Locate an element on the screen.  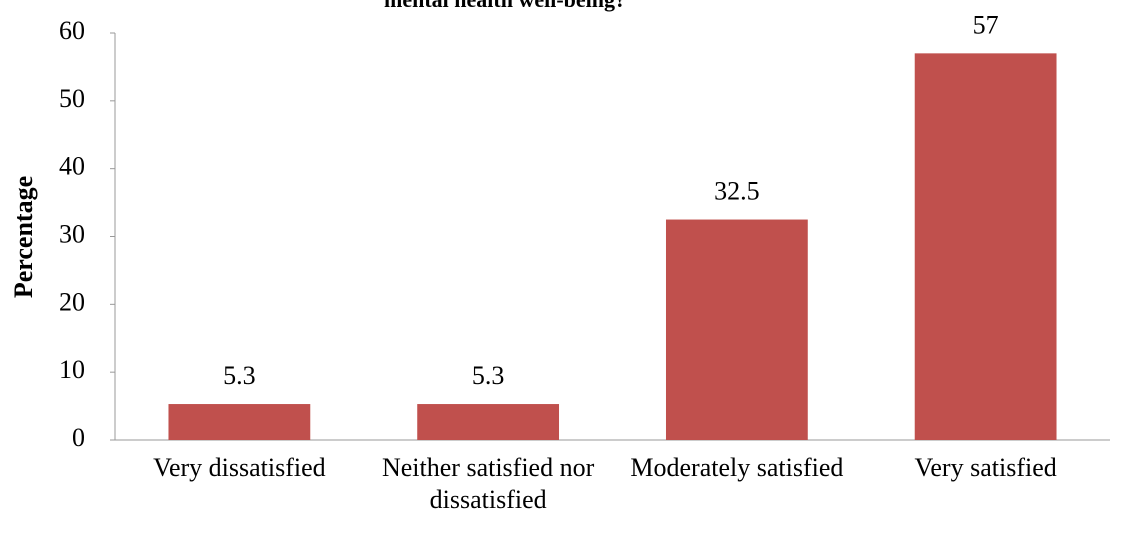
chart-title: mental health well-being? is located at coordinates (505, 6).